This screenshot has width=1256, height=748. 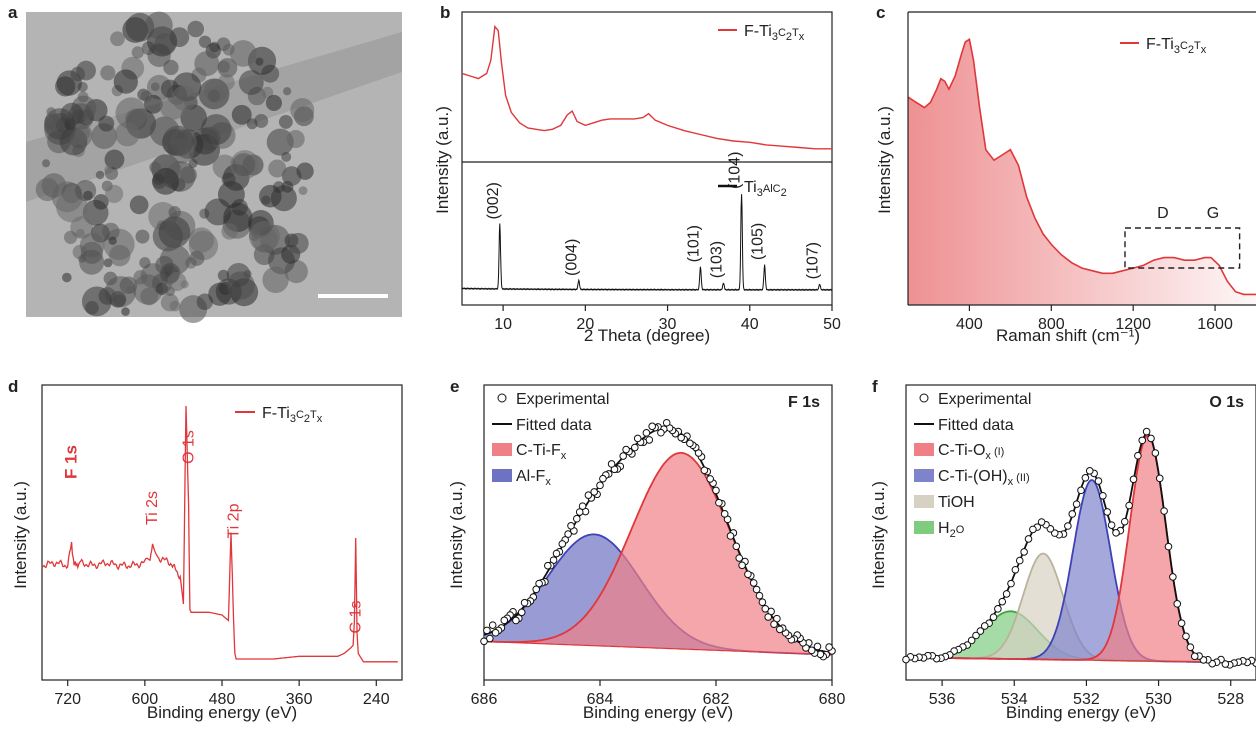 I want to click on legend-c-f-ti3c2tx-sub3: x, so click(x=1204, y=50).